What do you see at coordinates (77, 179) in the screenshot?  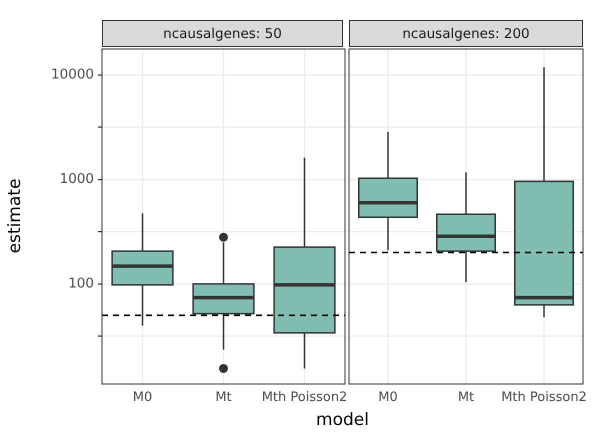 I see `y-tick-label: 1000` at bounding box center [77, 179].